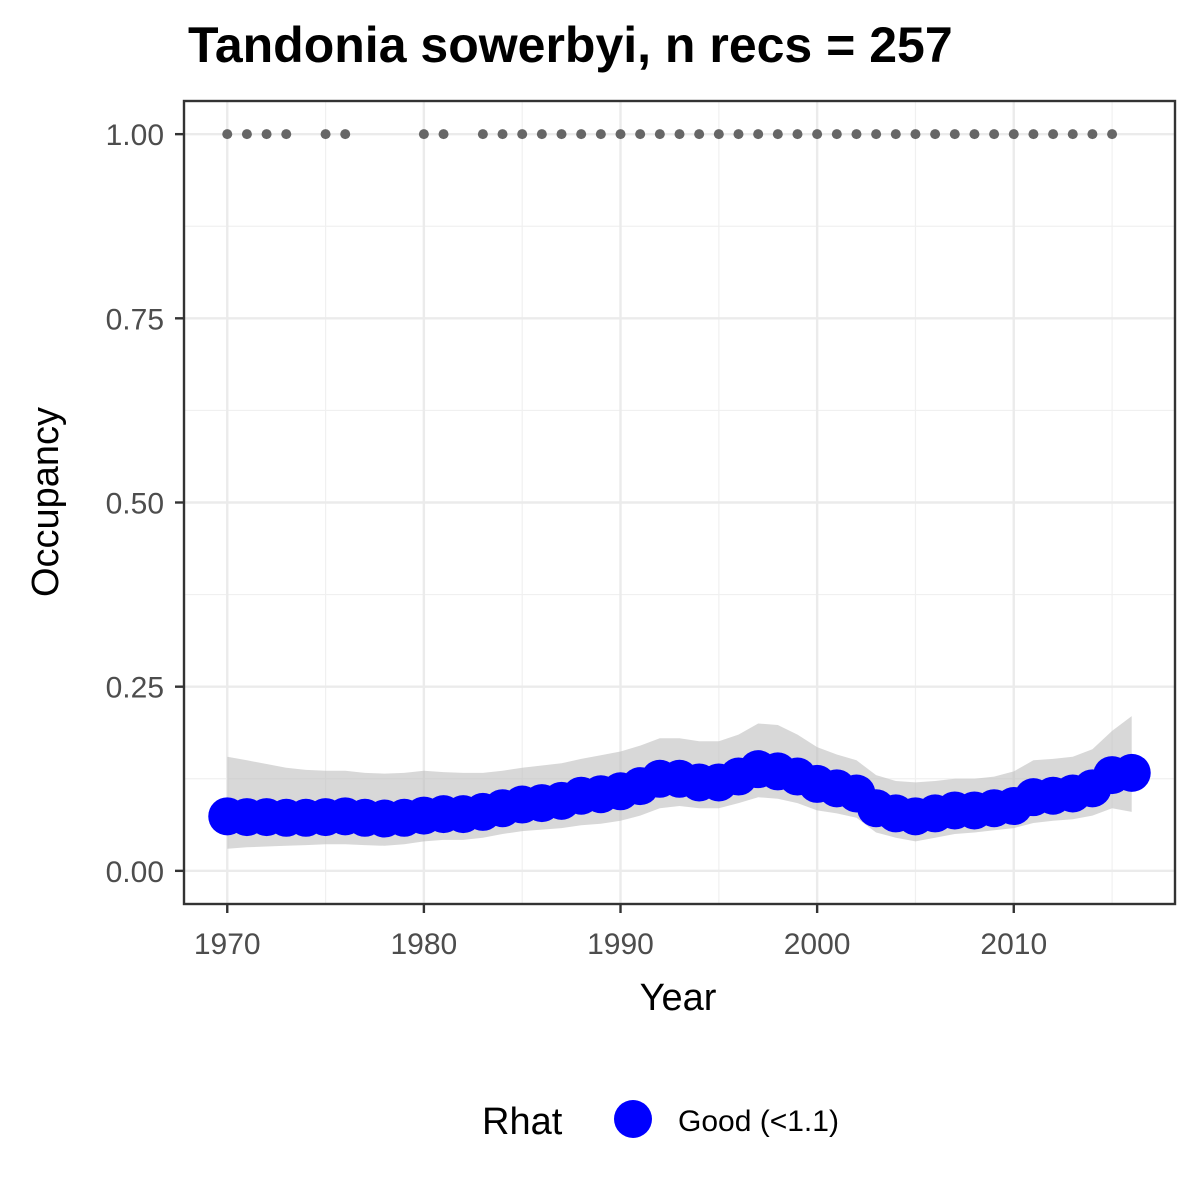 The height and width of the screenshot is (1200, 1200). Describe the element at coordinates (633, 1119) in the screenshot. I see `legend-key-good` at that location.